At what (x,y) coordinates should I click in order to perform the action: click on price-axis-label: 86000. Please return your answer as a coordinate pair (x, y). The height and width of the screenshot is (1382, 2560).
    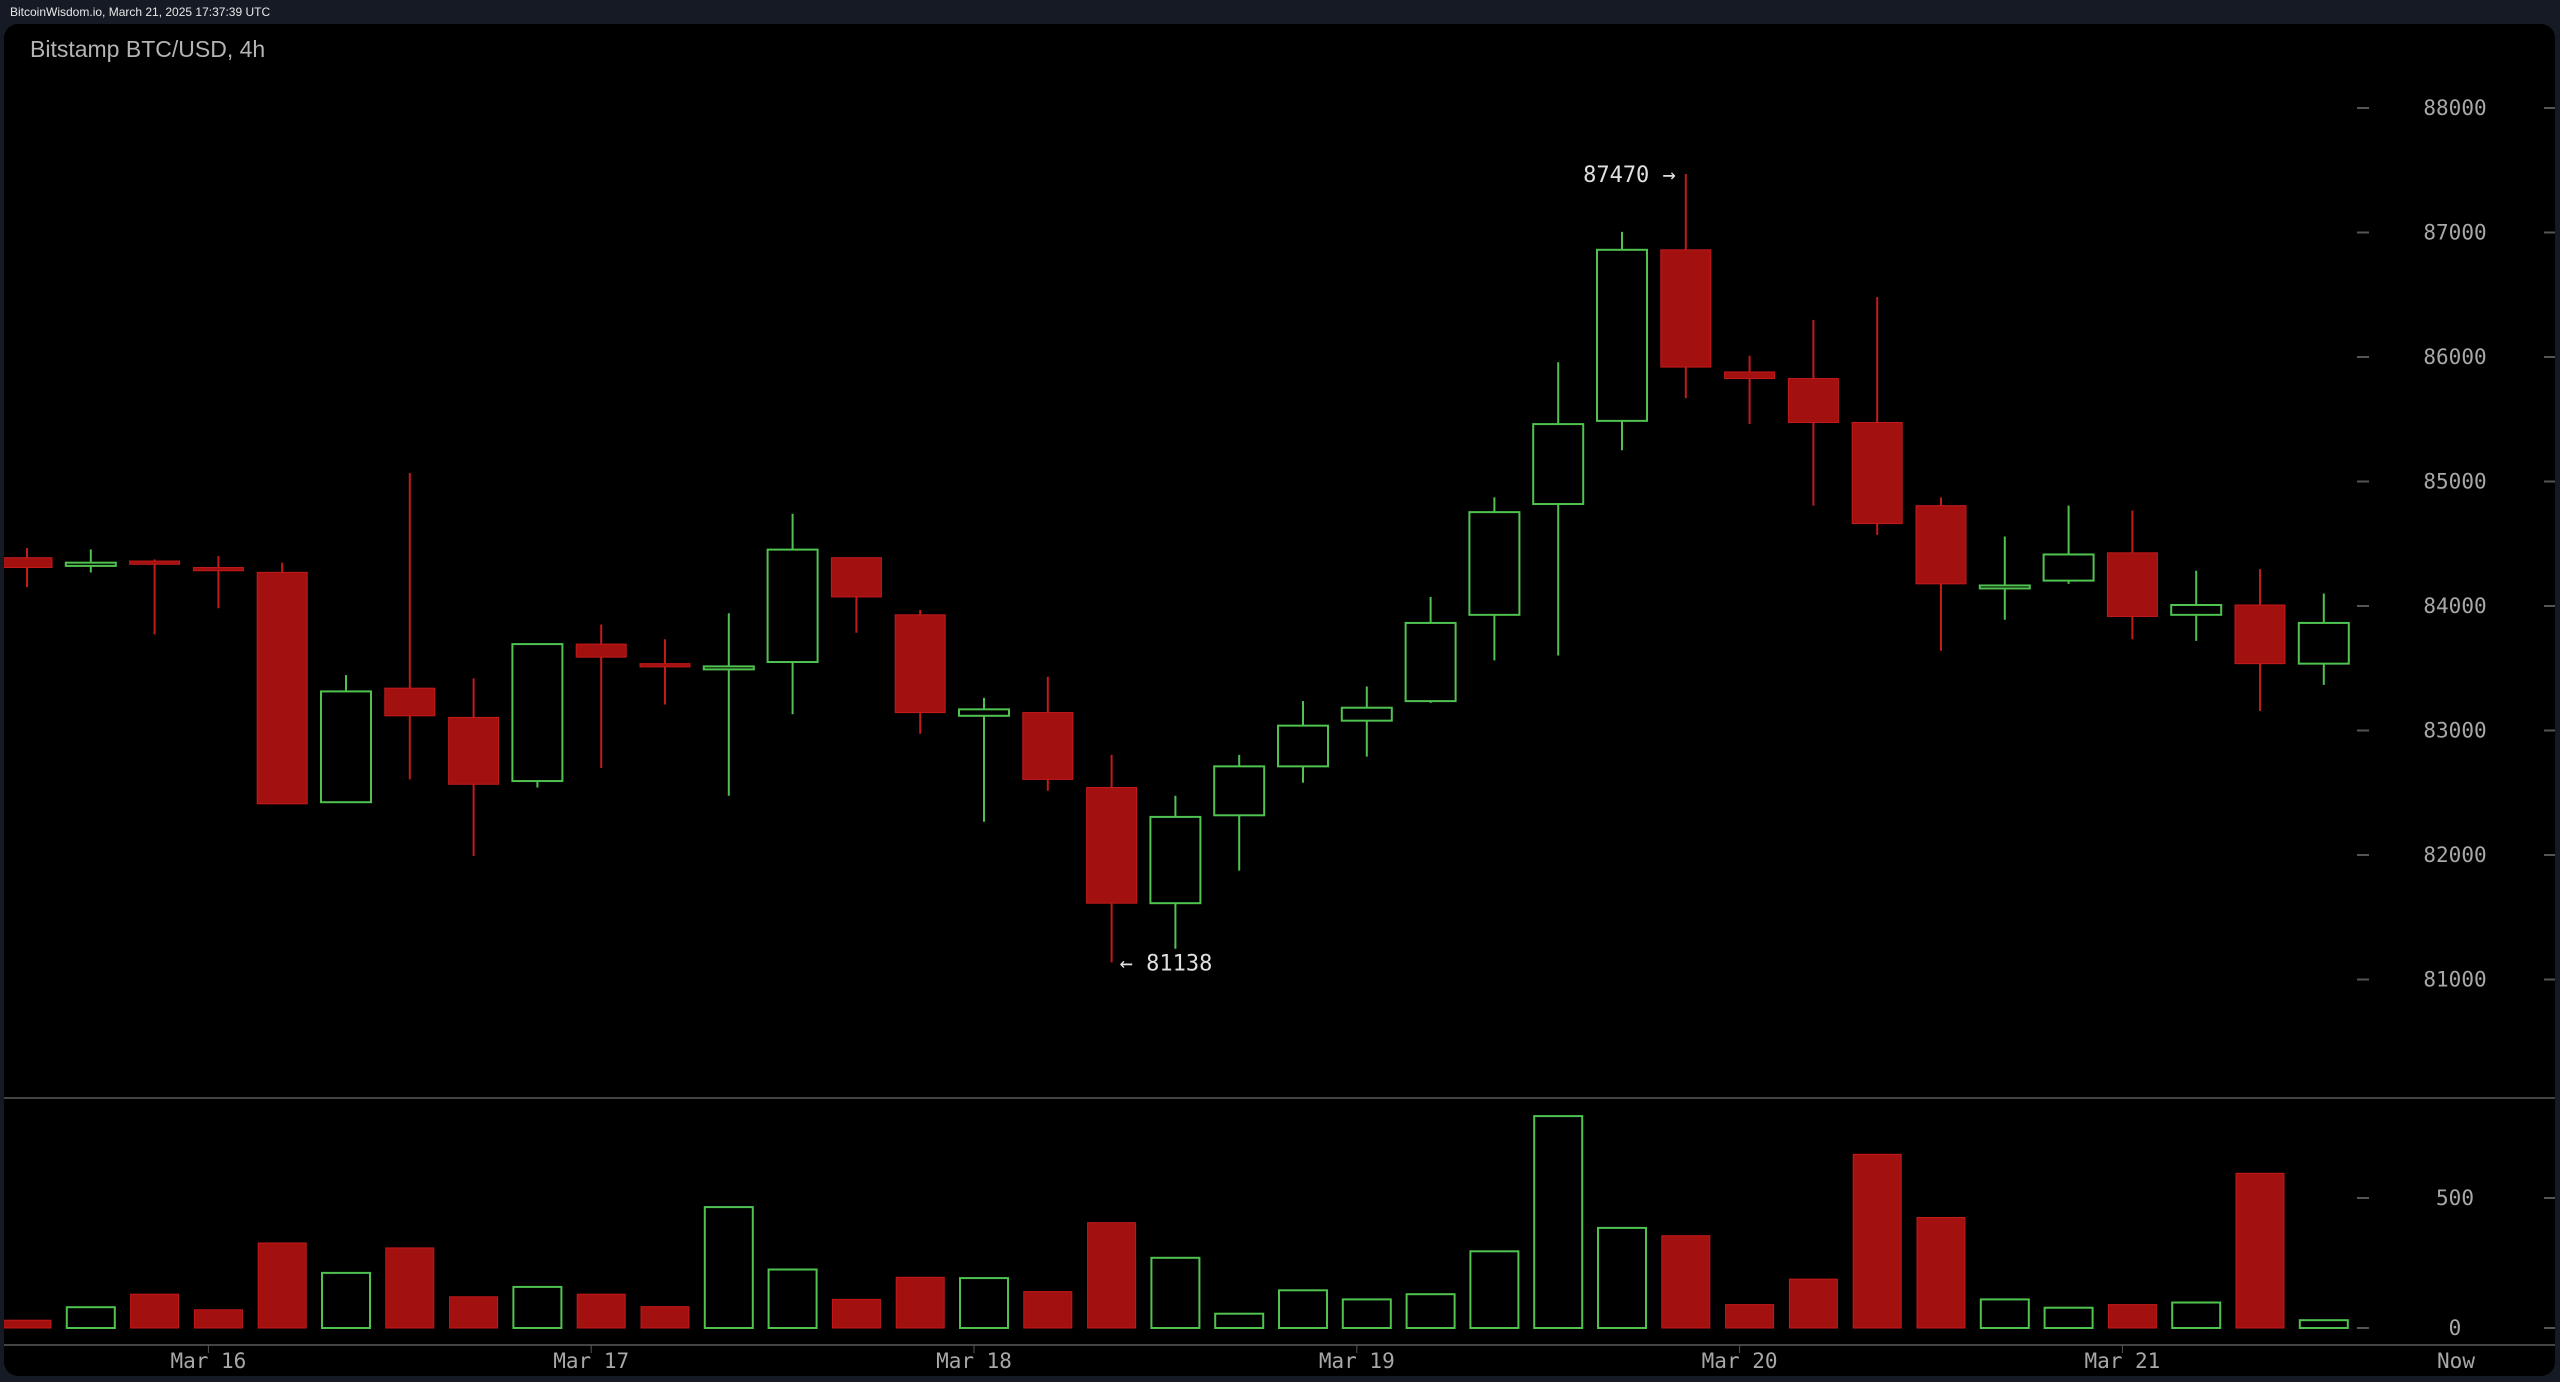
    Looking at the image, I should click on (2454, 357).